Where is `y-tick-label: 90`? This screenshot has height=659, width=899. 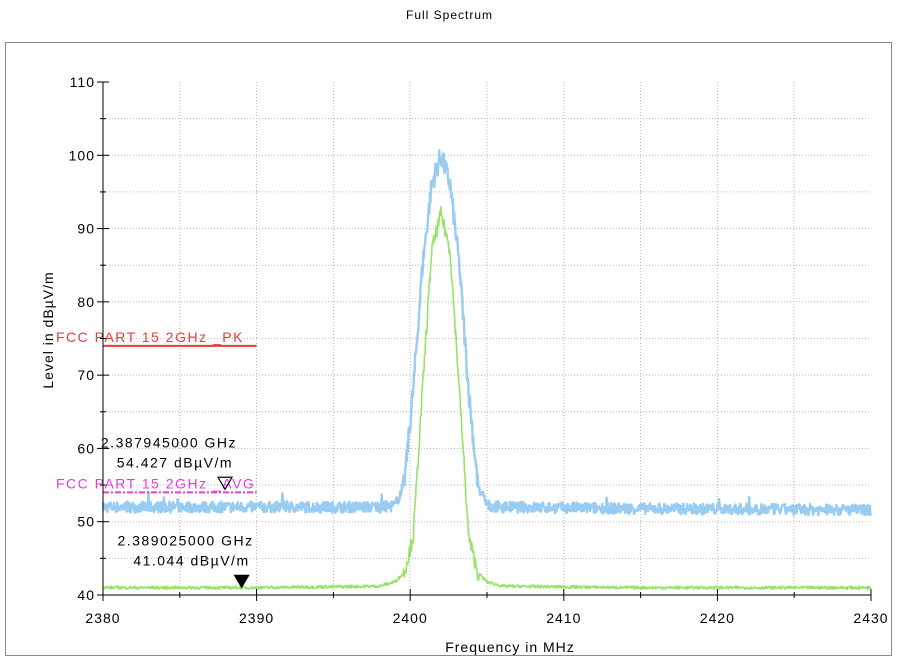
y-tick-label: 90 is located at coordinates (86, 229).